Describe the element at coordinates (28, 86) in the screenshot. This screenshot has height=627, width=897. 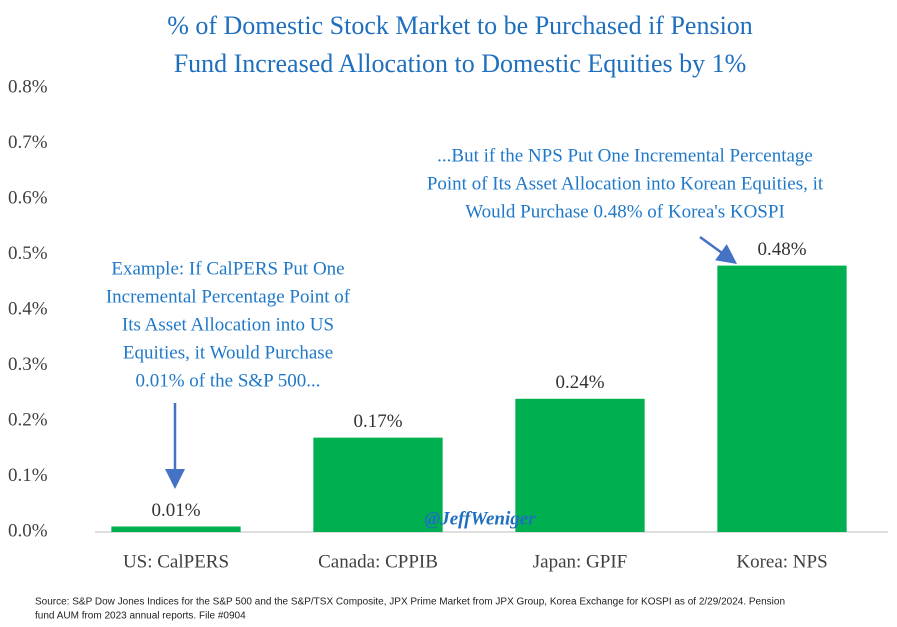
I see `y-tick-label: 0.8%` at that location.